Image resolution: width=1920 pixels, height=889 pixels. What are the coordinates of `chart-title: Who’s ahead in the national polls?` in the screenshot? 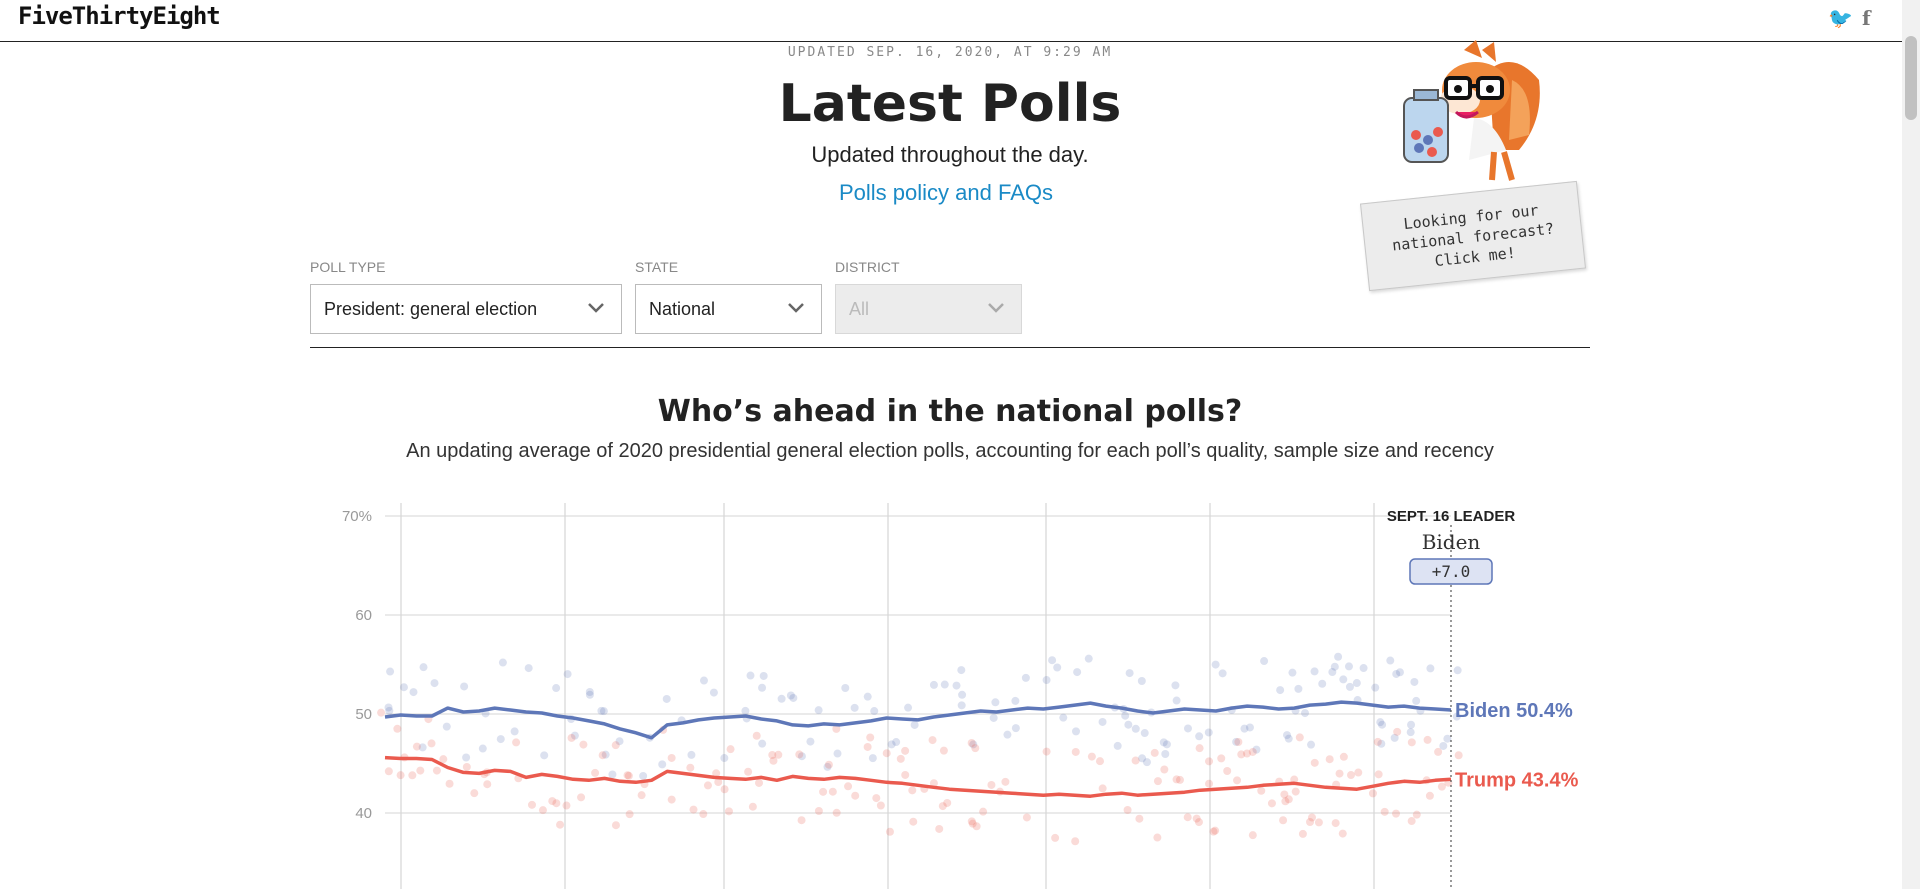 It's located at (950, 411).